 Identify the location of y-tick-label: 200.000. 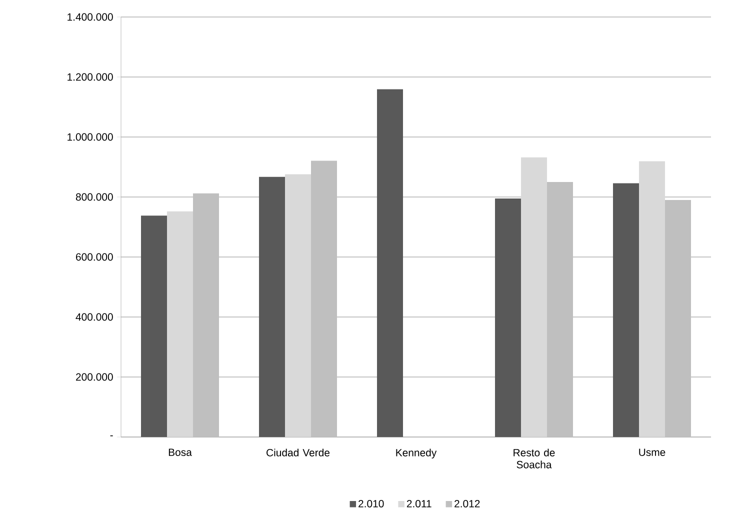
(94, 377).